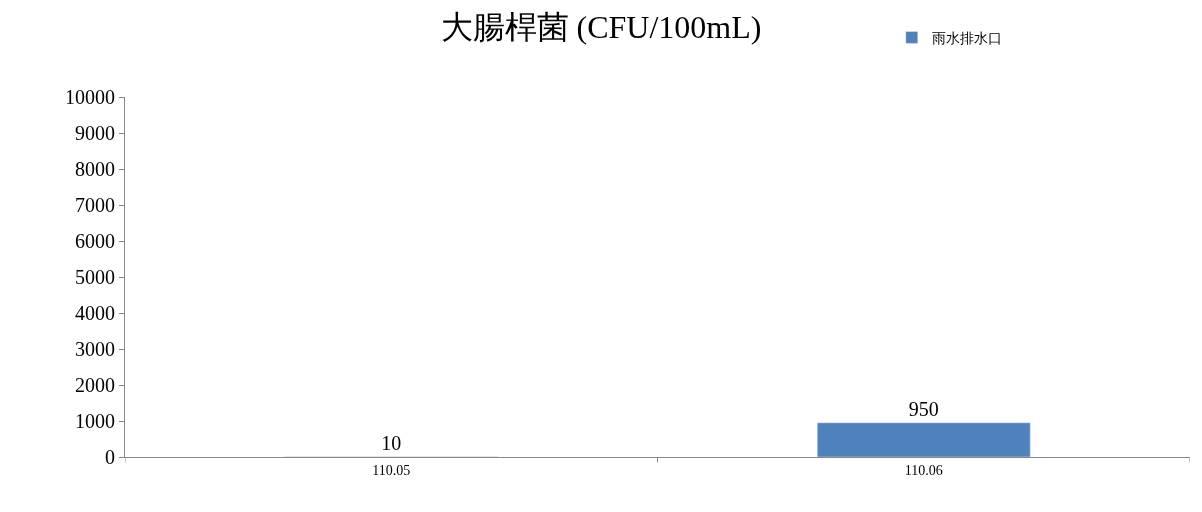 This screenshot has height=512, width=1202. I want to click on y-tick-label: 7000, so click(95, 205).